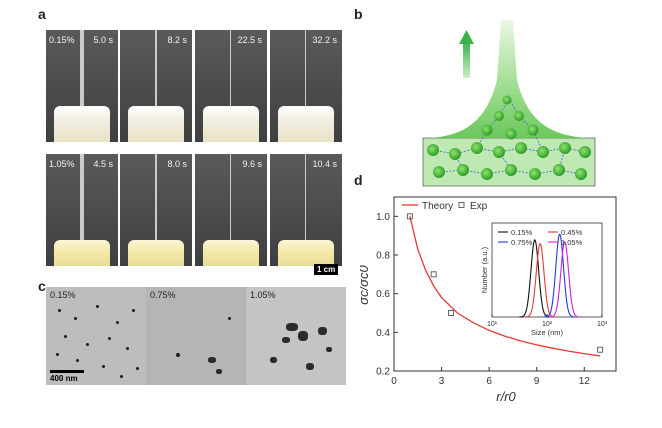  What do you see at coordinates (509, 137) in the screenshot?
I see `particle-cells` at bounding box center [509, 137].